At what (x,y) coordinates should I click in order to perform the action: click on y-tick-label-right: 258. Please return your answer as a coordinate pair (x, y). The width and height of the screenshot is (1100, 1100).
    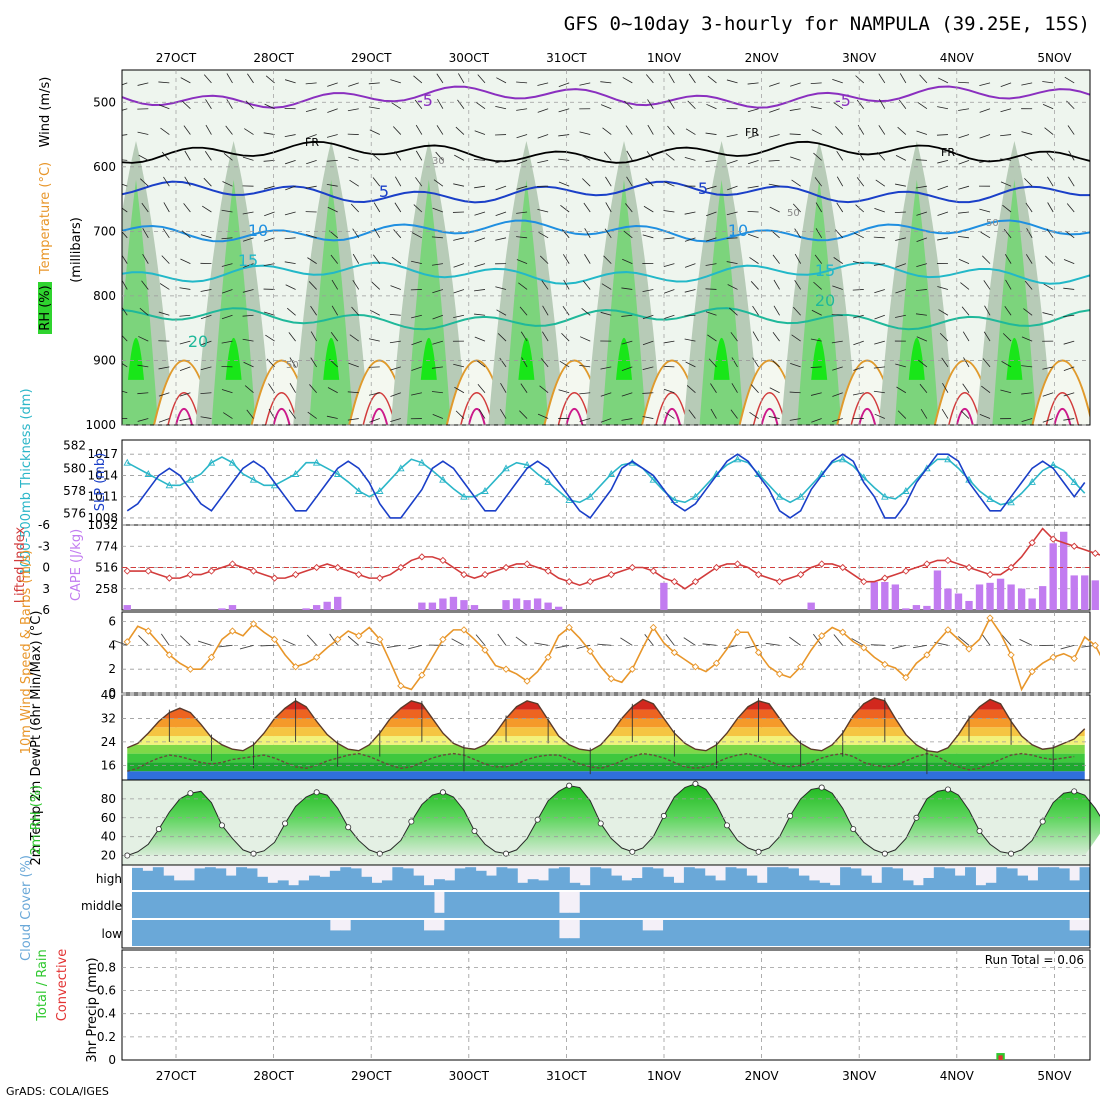
    Looking at the image, I should click on (106, 589).